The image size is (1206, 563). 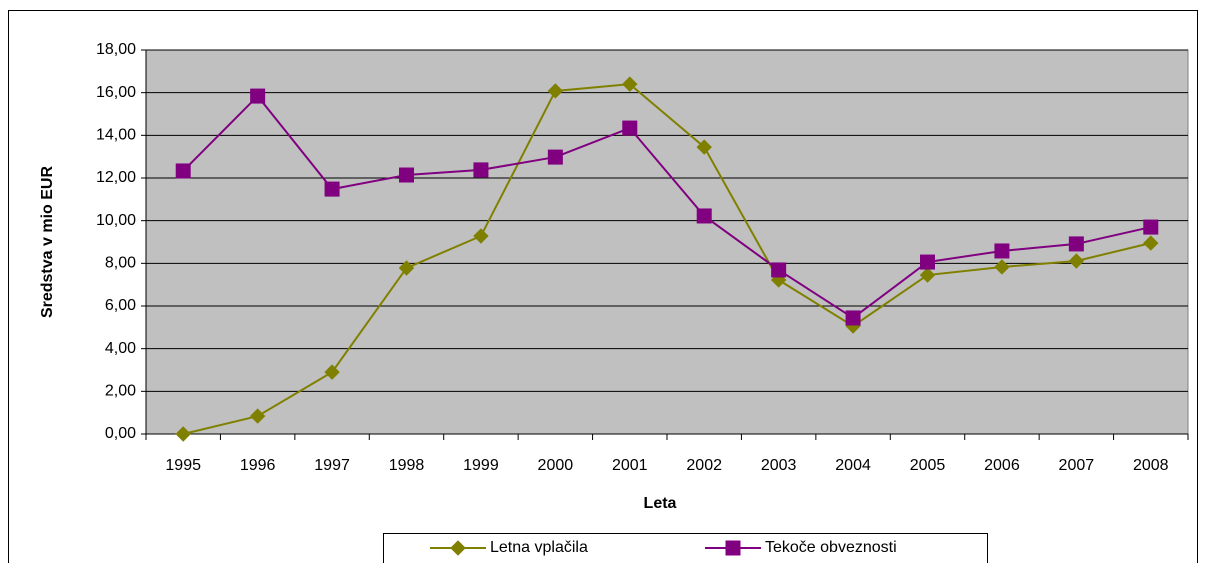 I want to click on x-tick-label: 1995, so click(x=183, y=465).